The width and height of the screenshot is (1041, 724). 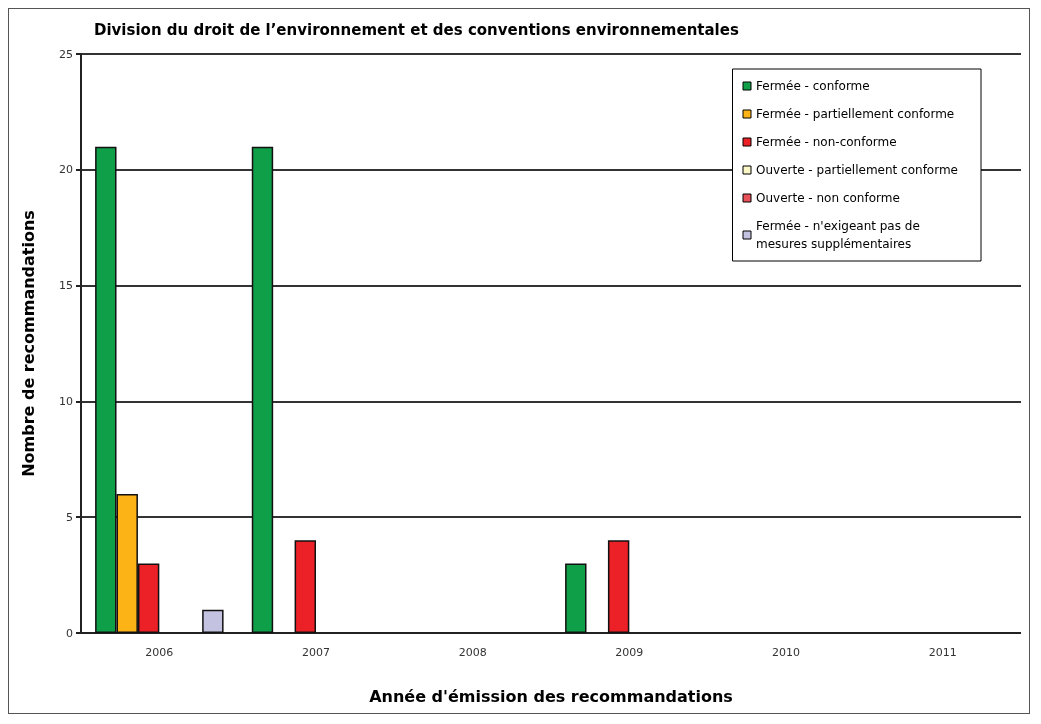 What do you see at coordinates (159, 652) in the screenshot?
I see `x-tick-label: 2006` at bounding box center [159, 652].